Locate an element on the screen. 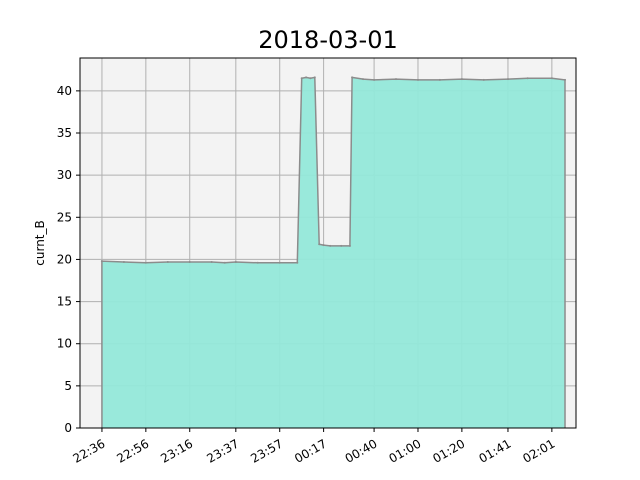  x-tick-label: 23:37 is located at coordinates (222, 450).